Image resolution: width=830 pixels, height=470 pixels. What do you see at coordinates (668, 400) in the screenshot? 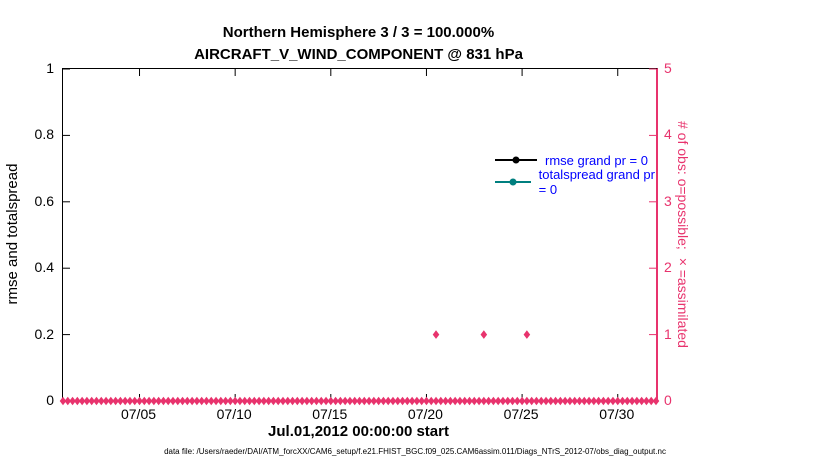
I see `y-right-tick-label: 0` at bounding box center [668, 400].